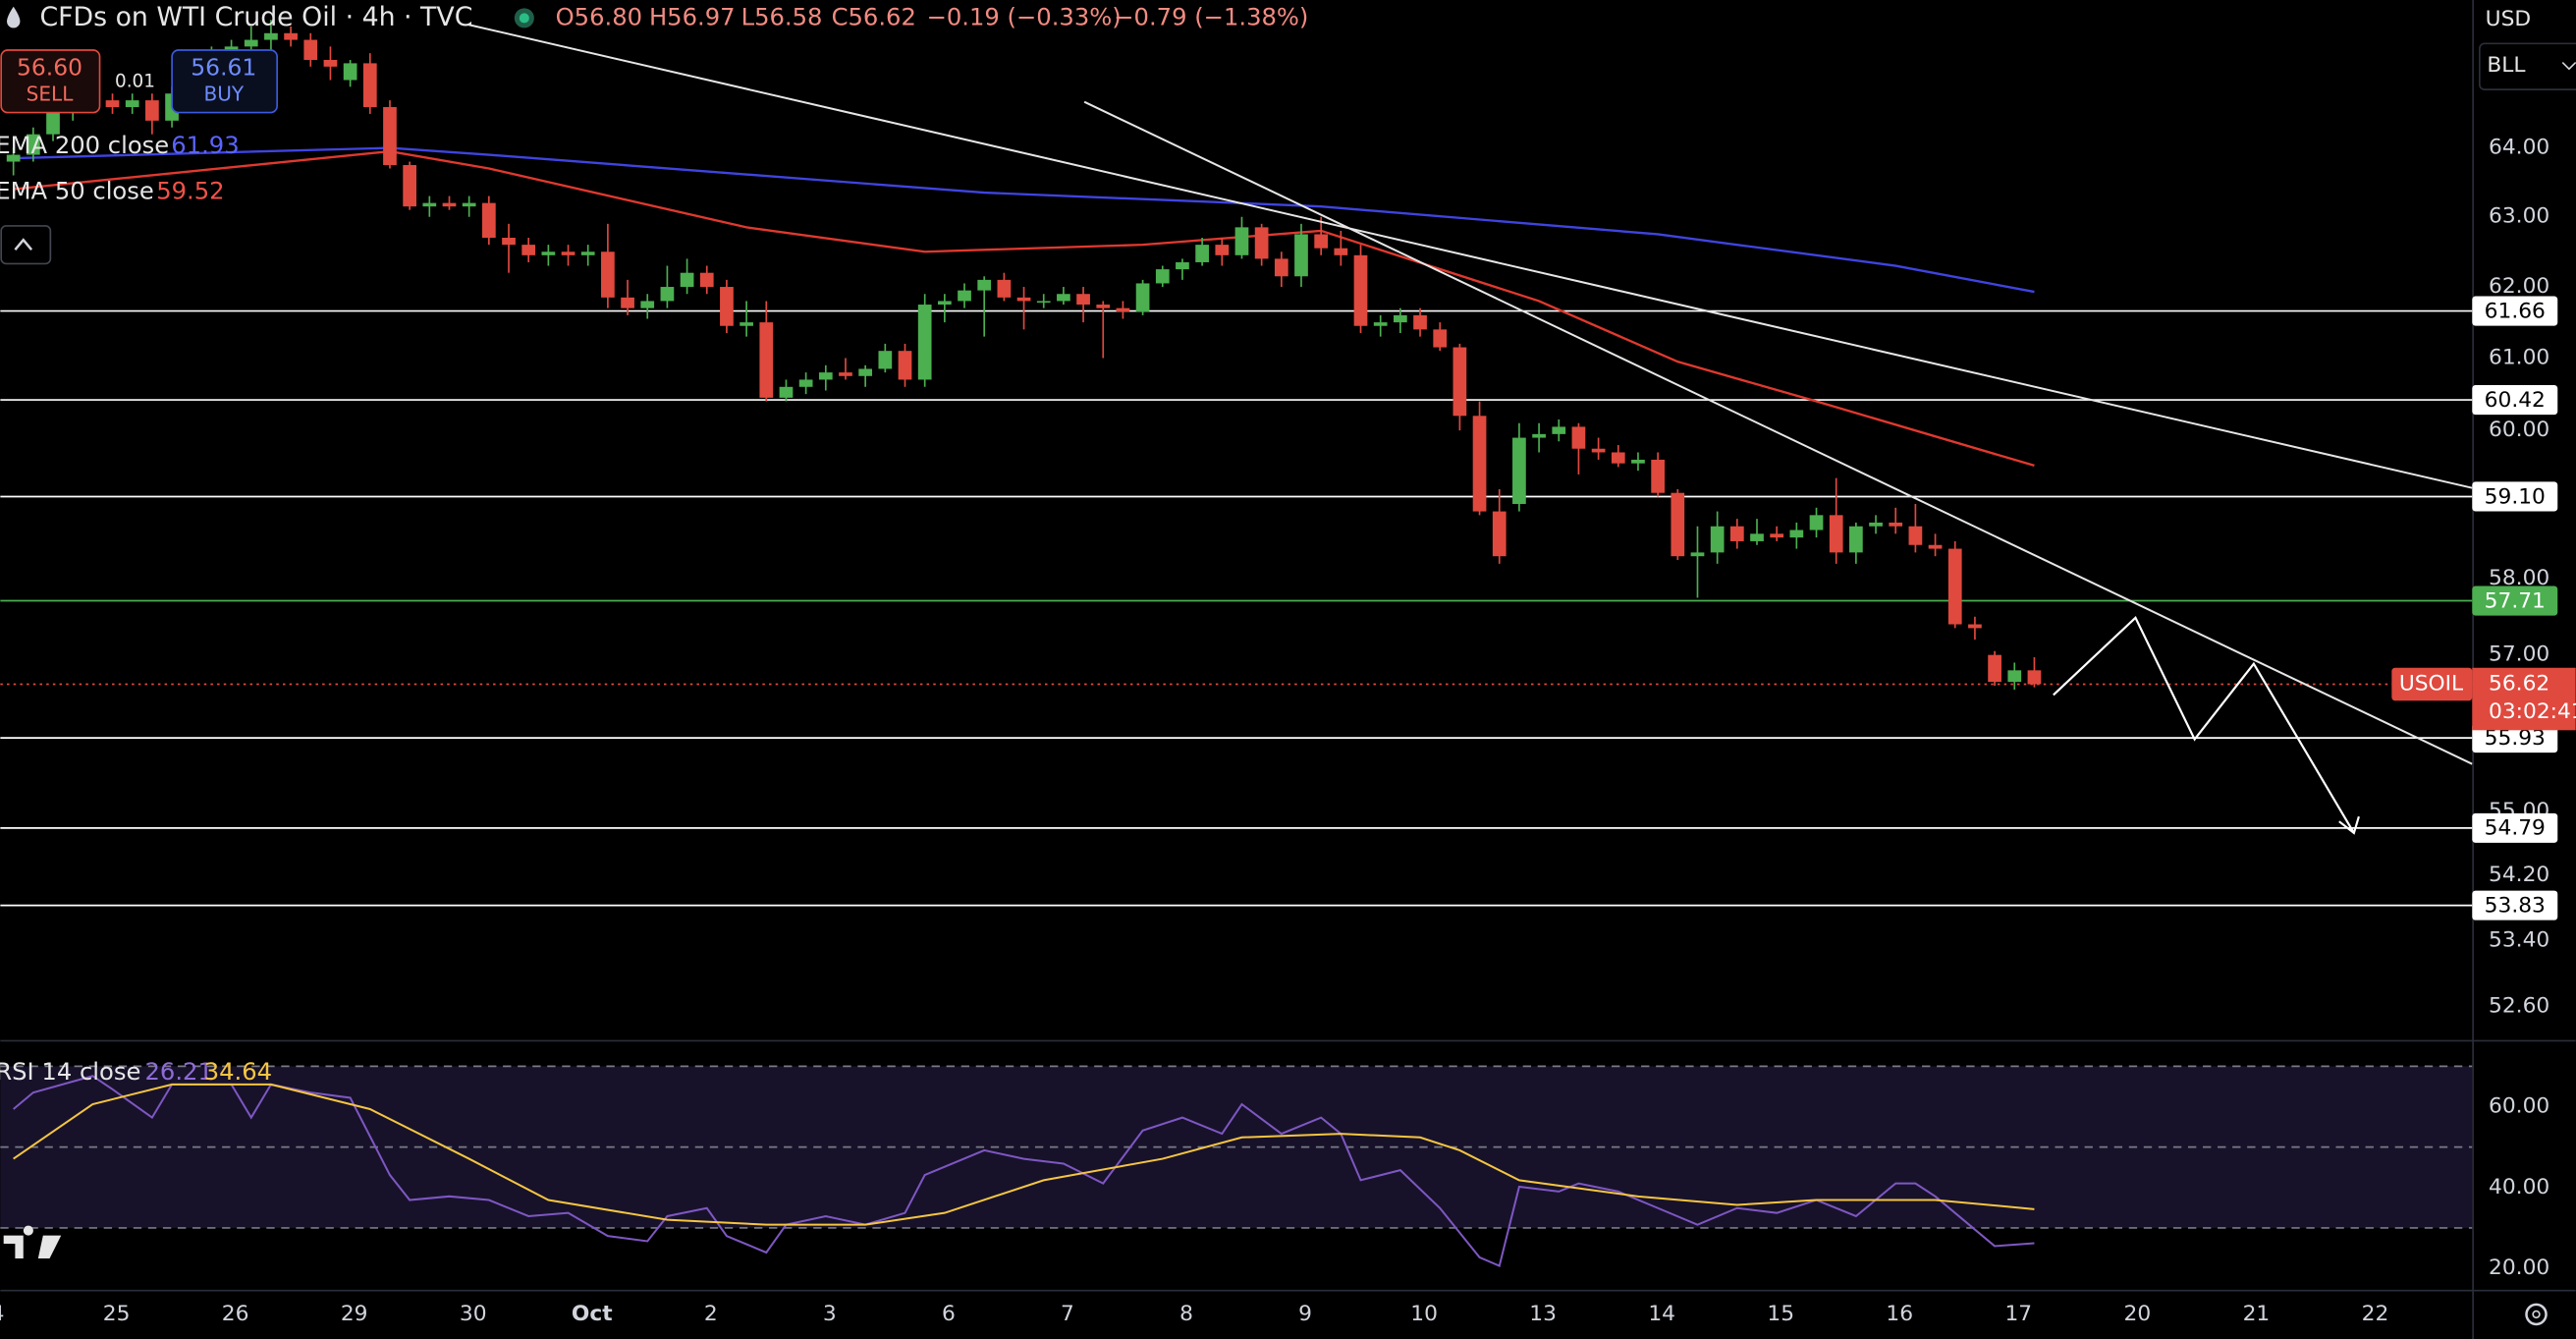 Image resolution: width=2576 pixels, height=1339 pixels. I want to click on collapse-icon, so click(23, 244).